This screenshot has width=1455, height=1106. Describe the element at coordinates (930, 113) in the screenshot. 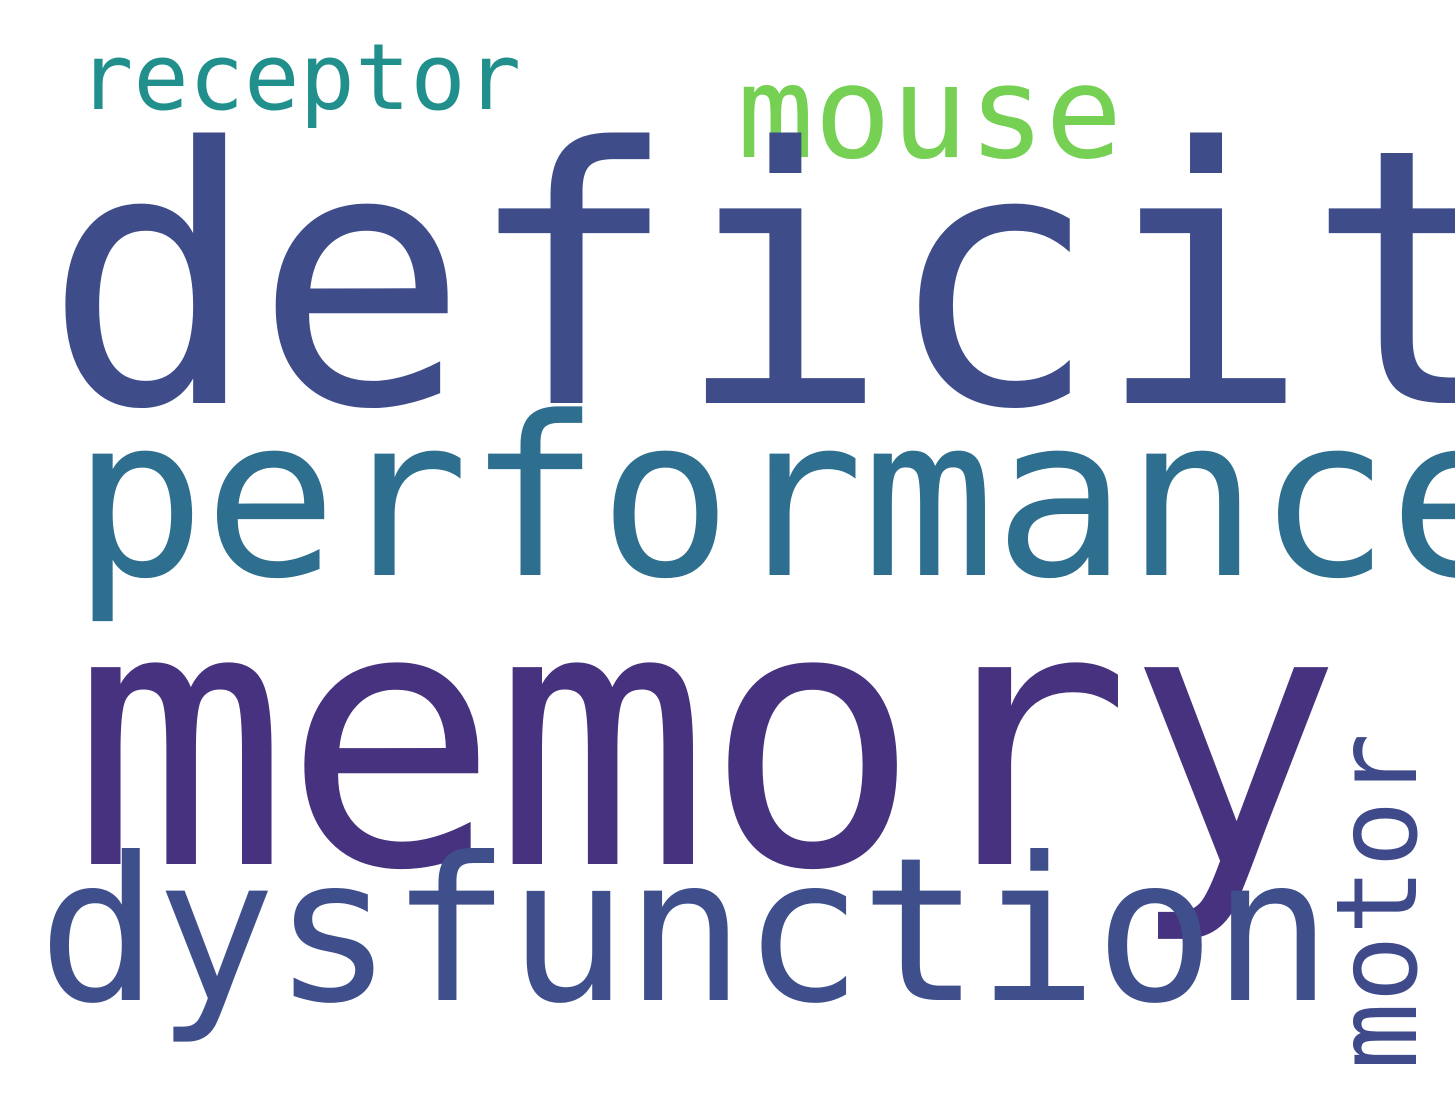

I see `word-mouse: mouse` at that location.